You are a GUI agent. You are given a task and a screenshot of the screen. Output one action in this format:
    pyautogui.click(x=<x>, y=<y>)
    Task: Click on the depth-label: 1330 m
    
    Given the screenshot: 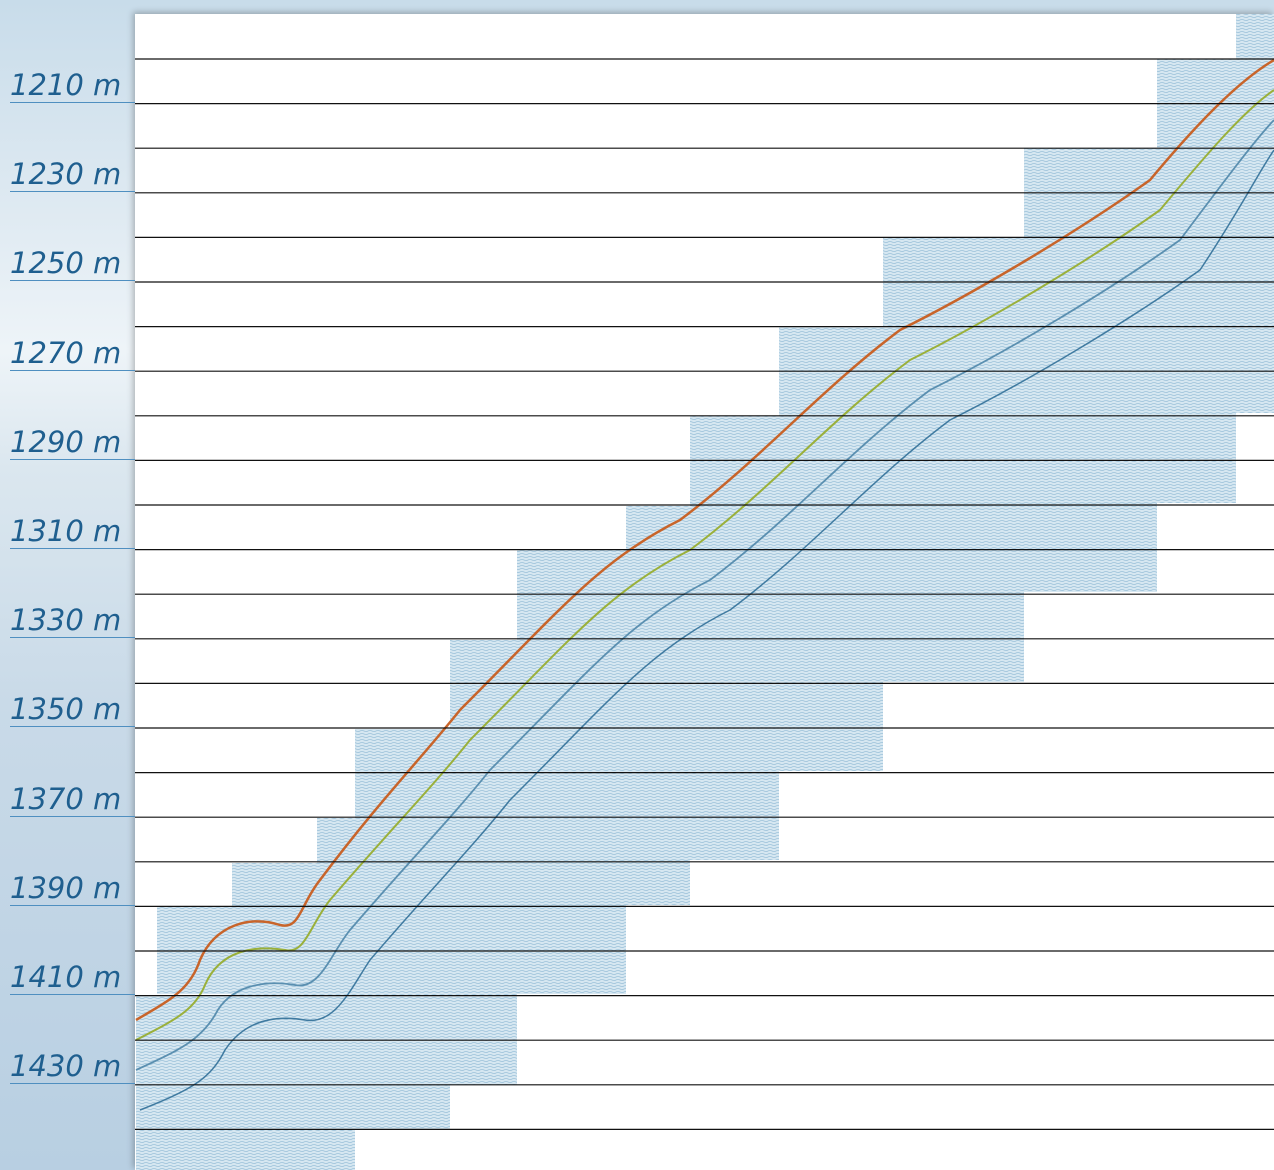 What is the action you would take?
    pyautogui.click(x=72, y=621)
    